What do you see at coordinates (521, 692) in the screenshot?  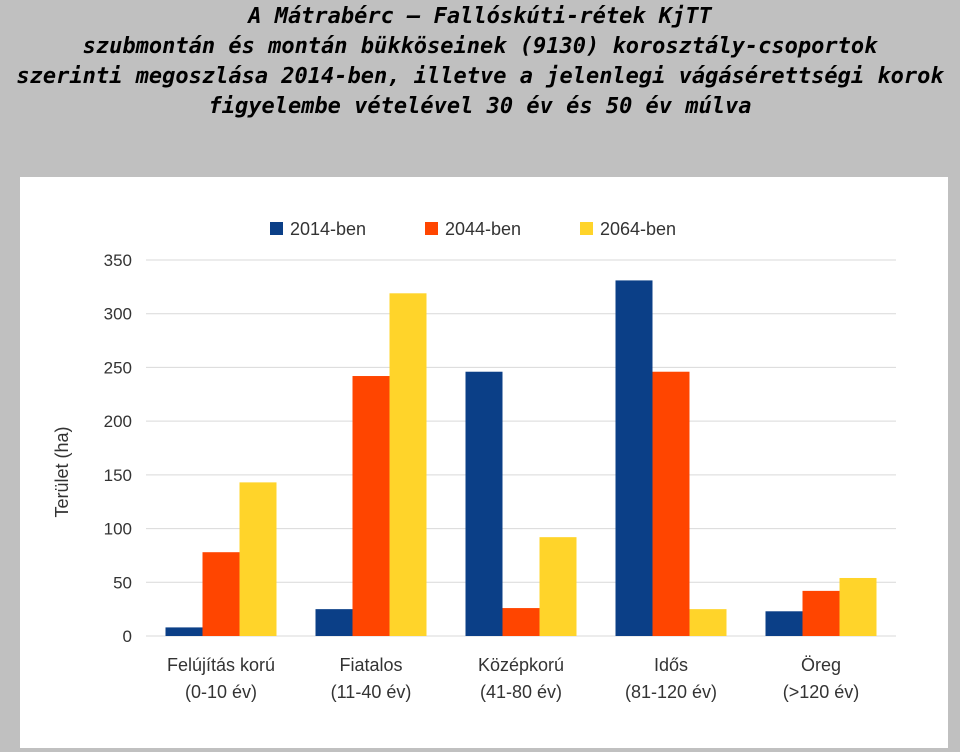 I see `x-tick-label: (41-80 év)` at bounding box center [521, 692].